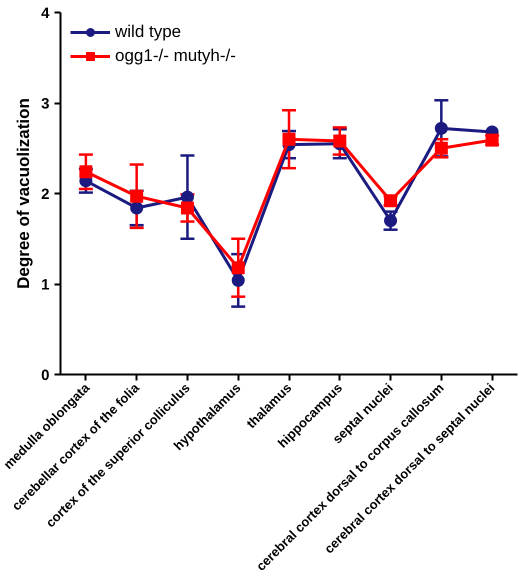 The image size is (521, 581). What do you see at coordinates (45, 194) in the screenshot?
I see `y-tick-label: 2` at bounding box center [45, 194].